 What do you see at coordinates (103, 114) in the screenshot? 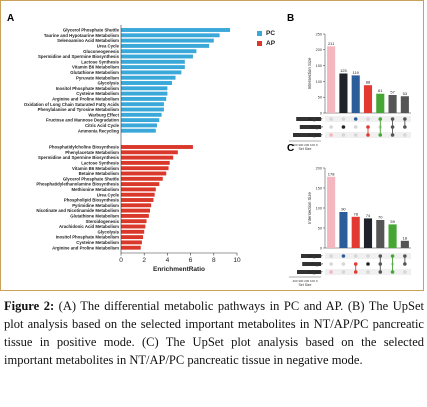
I see `category-label-pc-16: Warburg Effect` at bounding box center [103, 114].